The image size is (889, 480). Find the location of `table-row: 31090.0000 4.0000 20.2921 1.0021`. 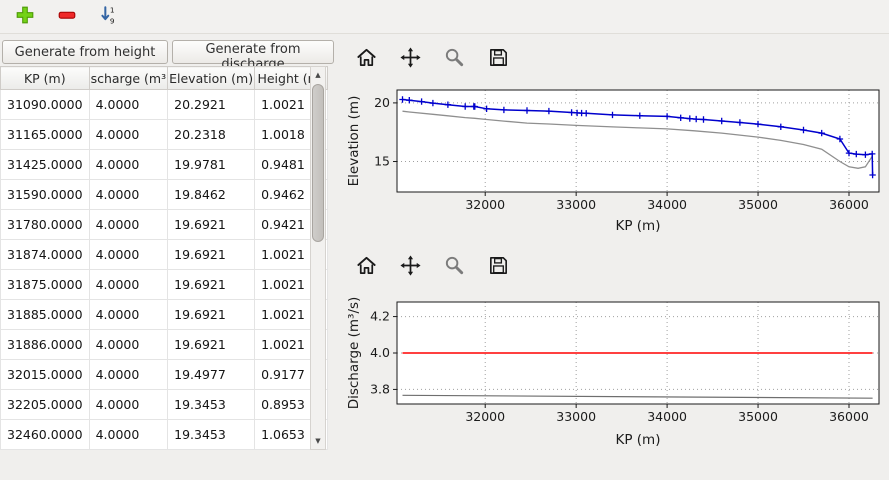

table-row: 31090.0000 4.0000 20.2921 1.0021 is located at coordinates (164, 104).